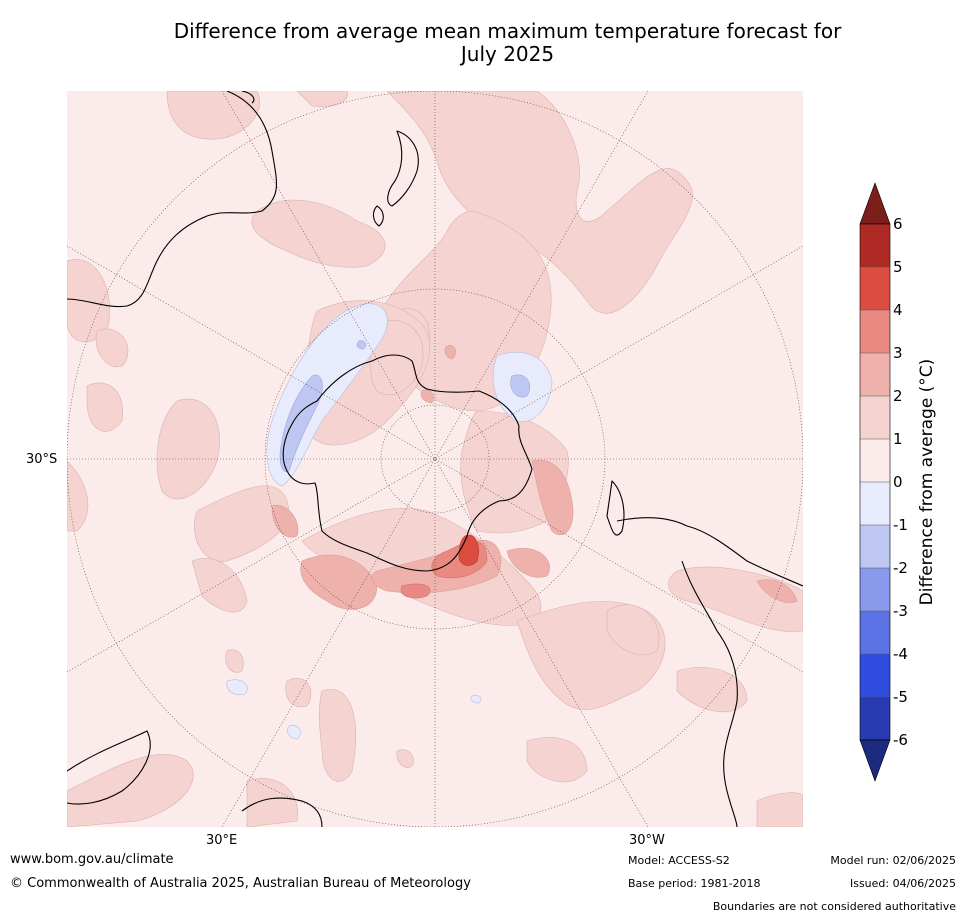  Describe the element at coordinates (900, 697) in the screenshot. I see `colorbar-tick-m5: -5` at that location.